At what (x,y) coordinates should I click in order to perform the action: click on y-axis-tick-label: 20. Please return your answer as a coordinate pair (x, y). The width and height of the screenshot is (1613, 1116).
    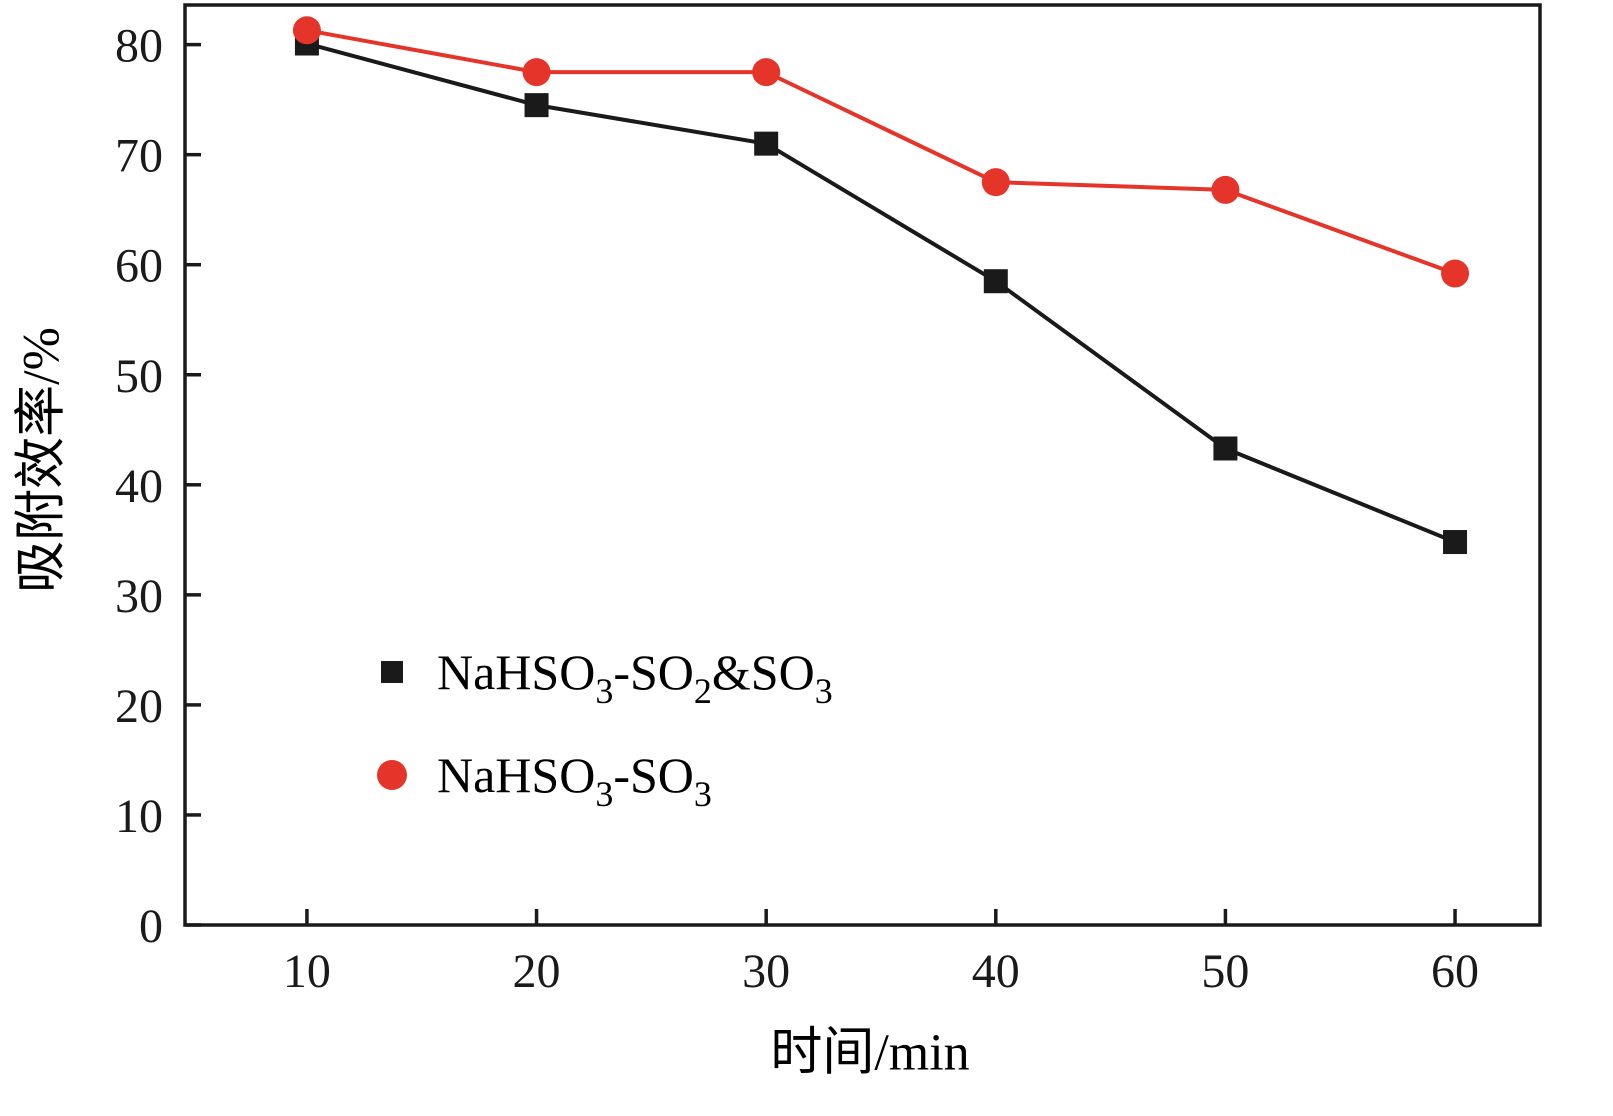
    Looking at the image, I should click on (139, 706).